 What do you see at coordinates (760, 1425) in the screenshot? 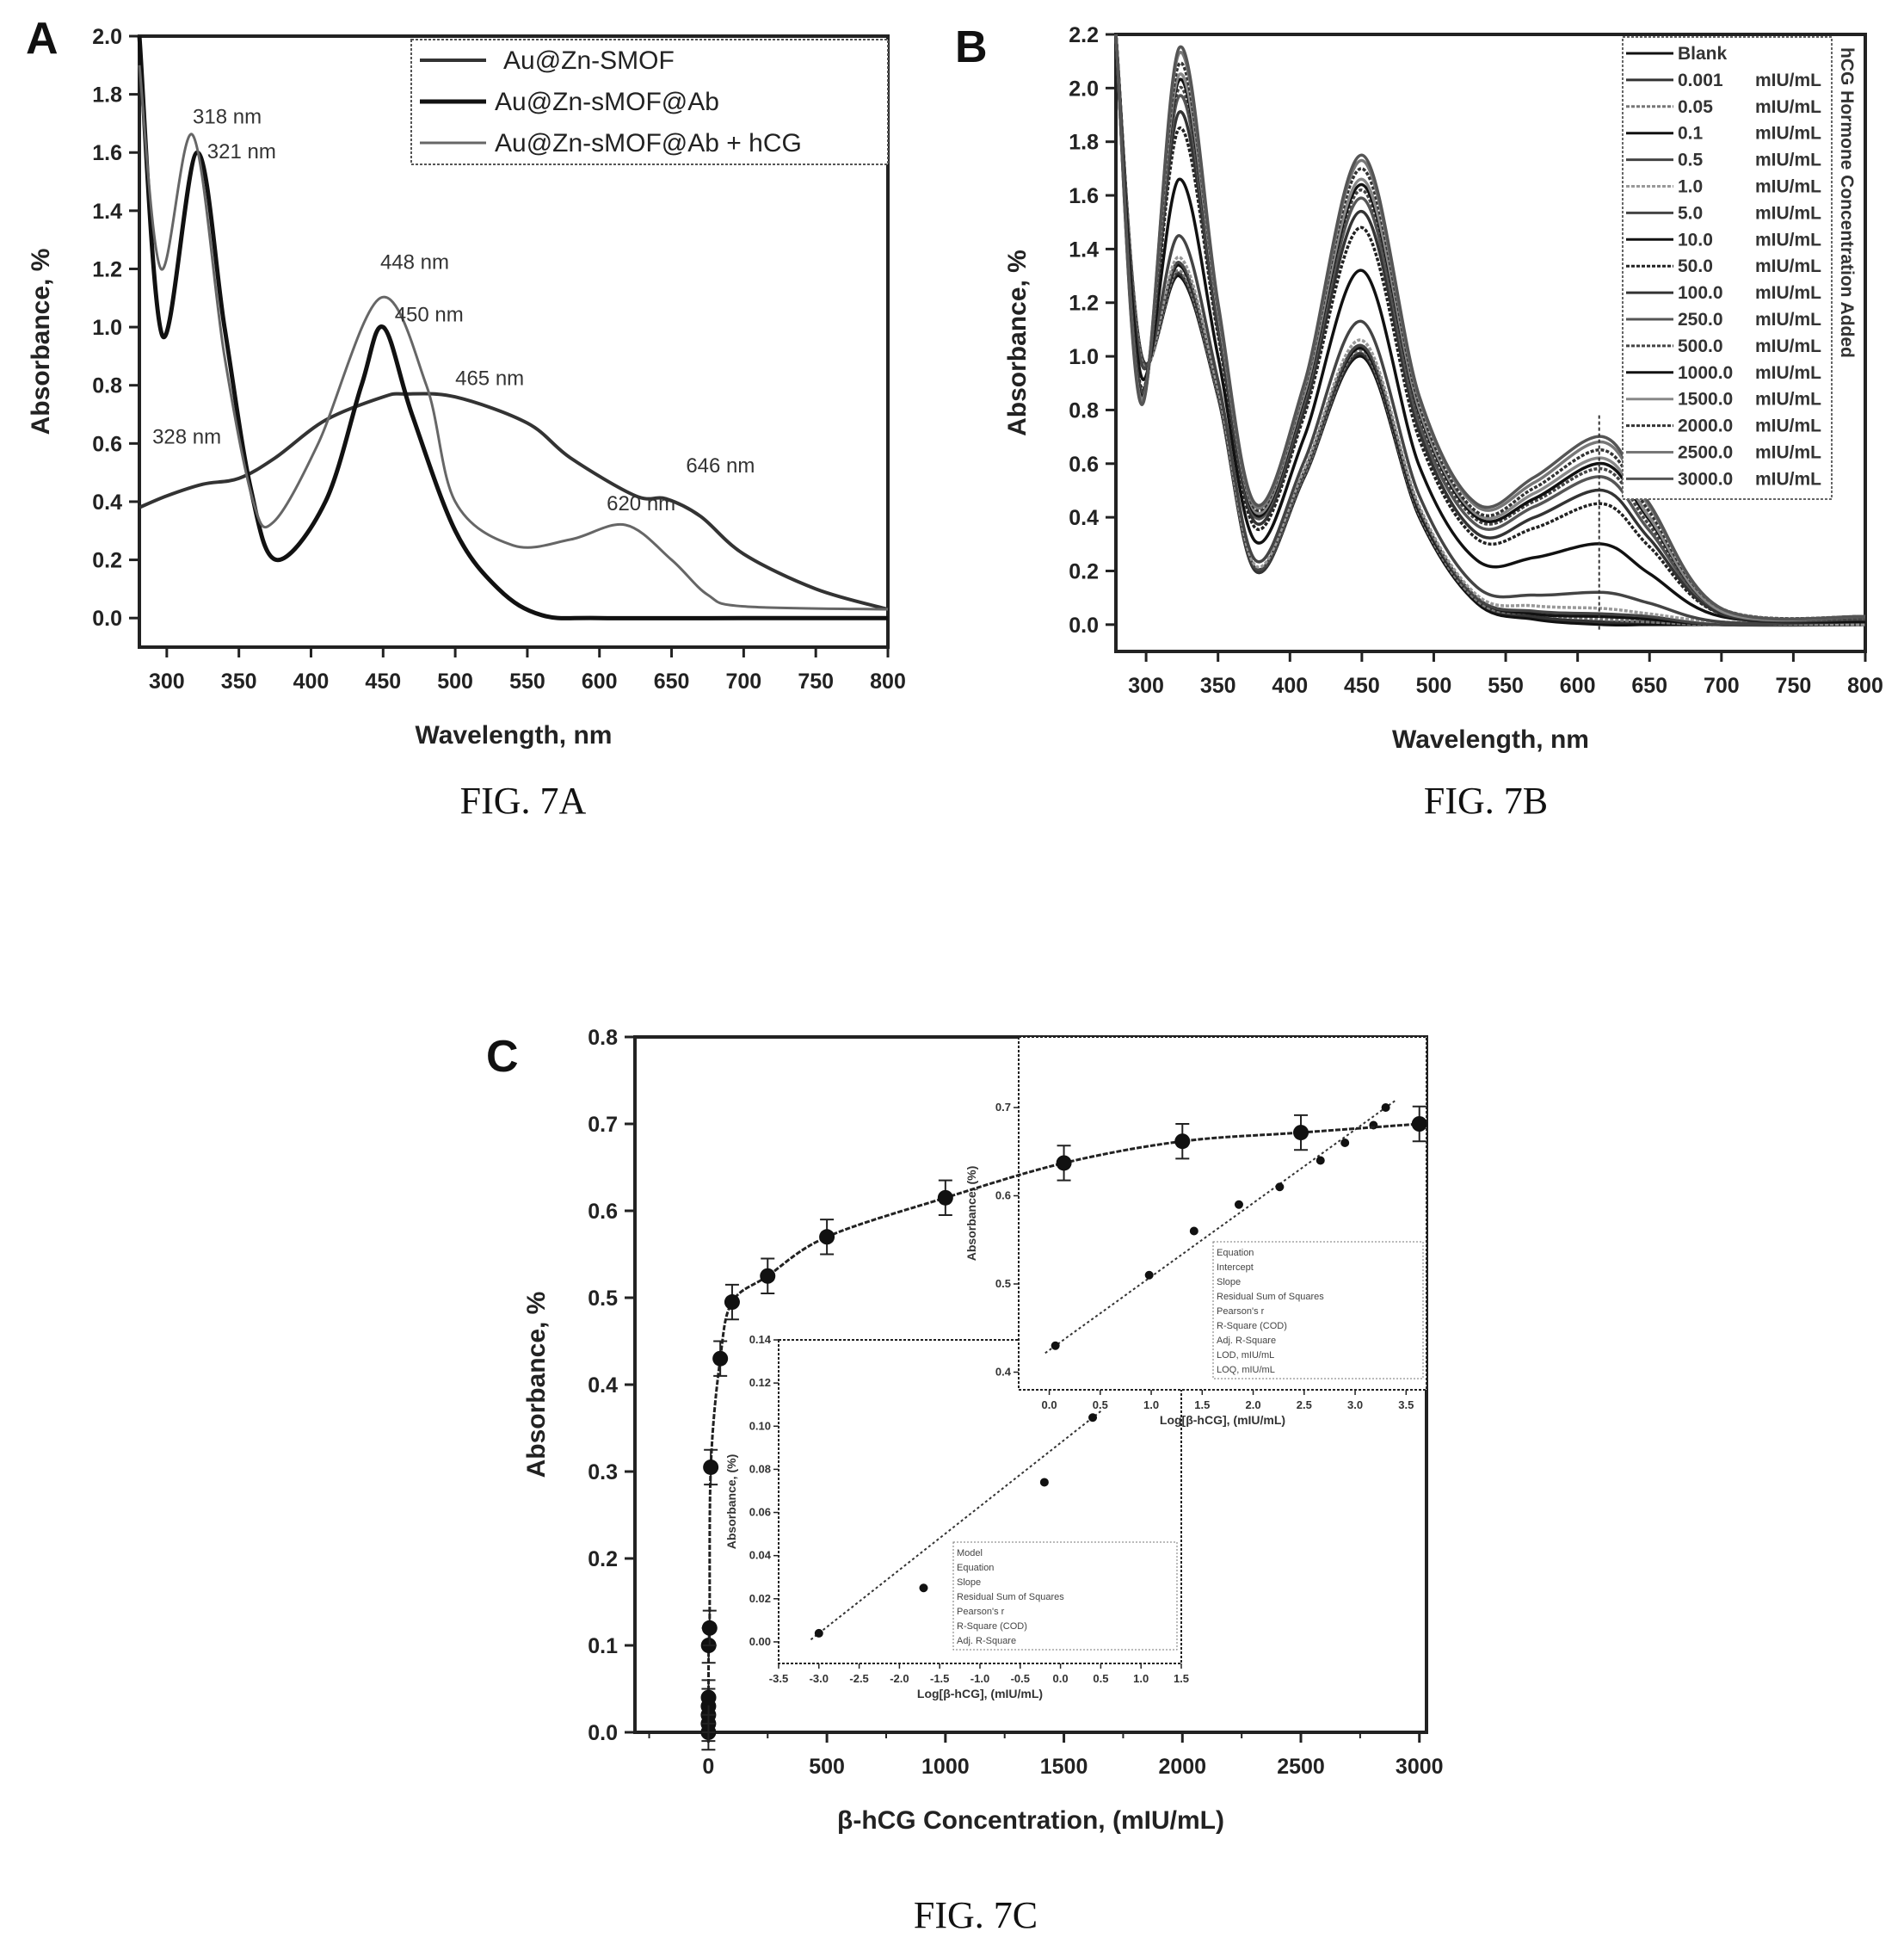
I see `y-tick-label: 0.10` at bounding box center [760, 1425].